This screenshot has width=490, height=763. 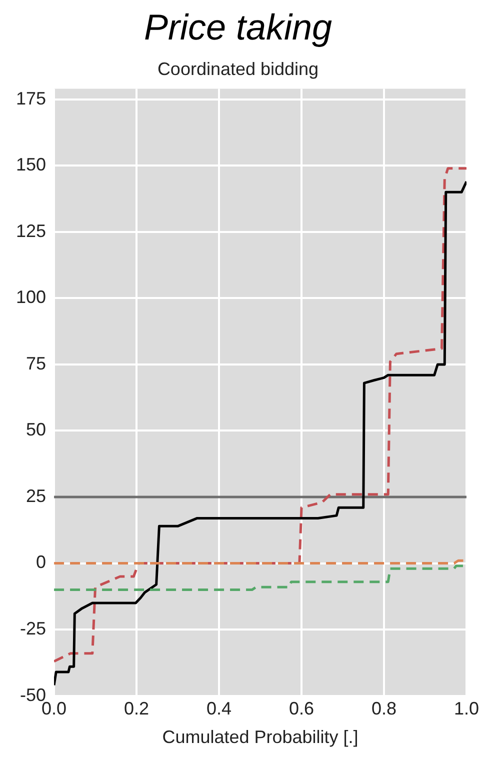 I want to click on y-tick-label: 125, so click(x=31, y=230).